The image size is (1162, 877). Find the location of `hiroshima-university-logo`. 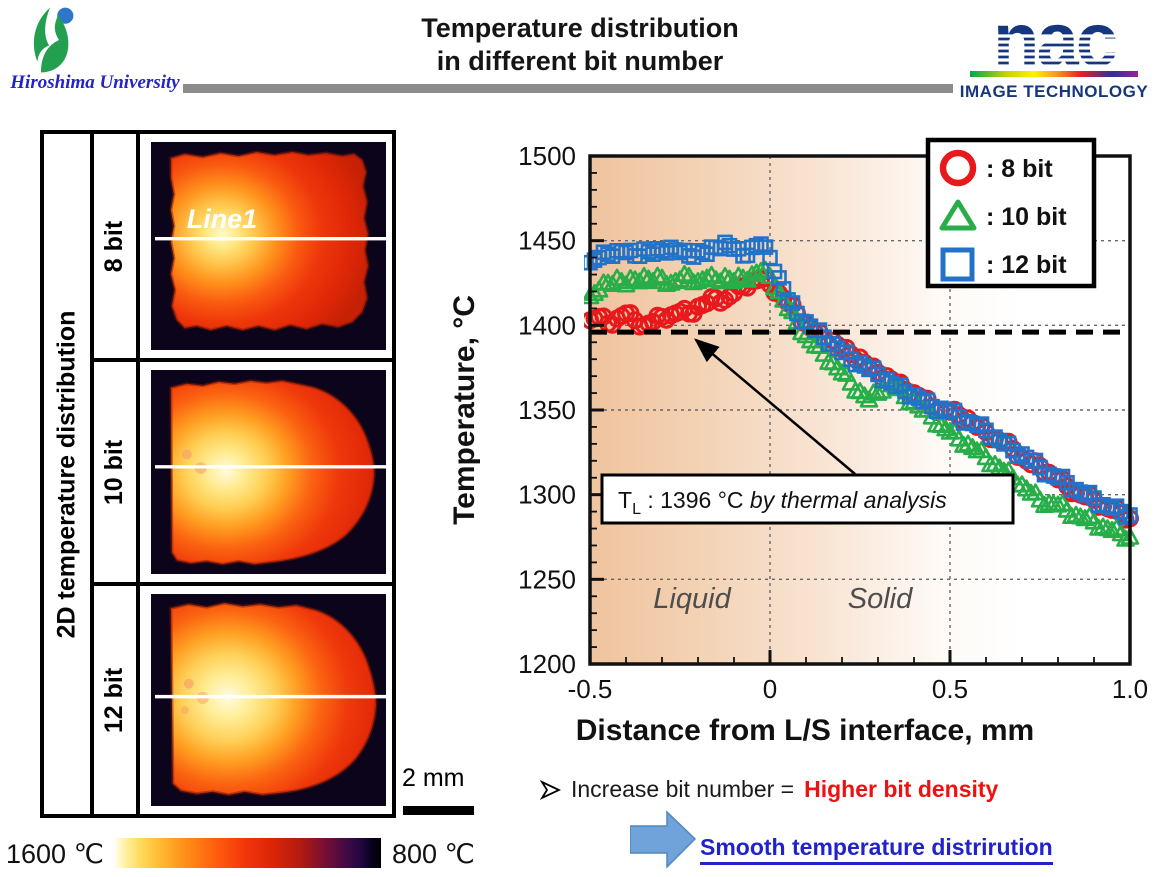

hiroshima-university-logo is located at coordinates (53, 40).